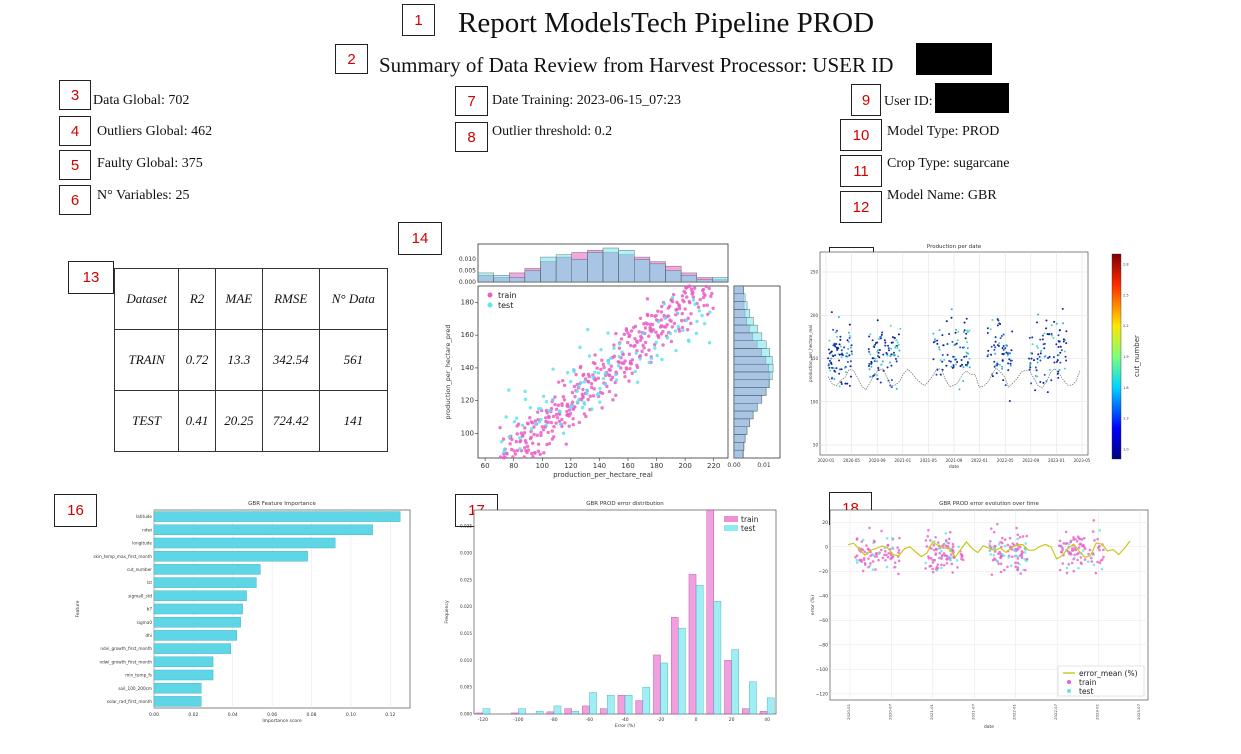 This screenshot has width=1241, height=754. I want to click on top-hist-tick-label: 0.005, so click(467, 271).